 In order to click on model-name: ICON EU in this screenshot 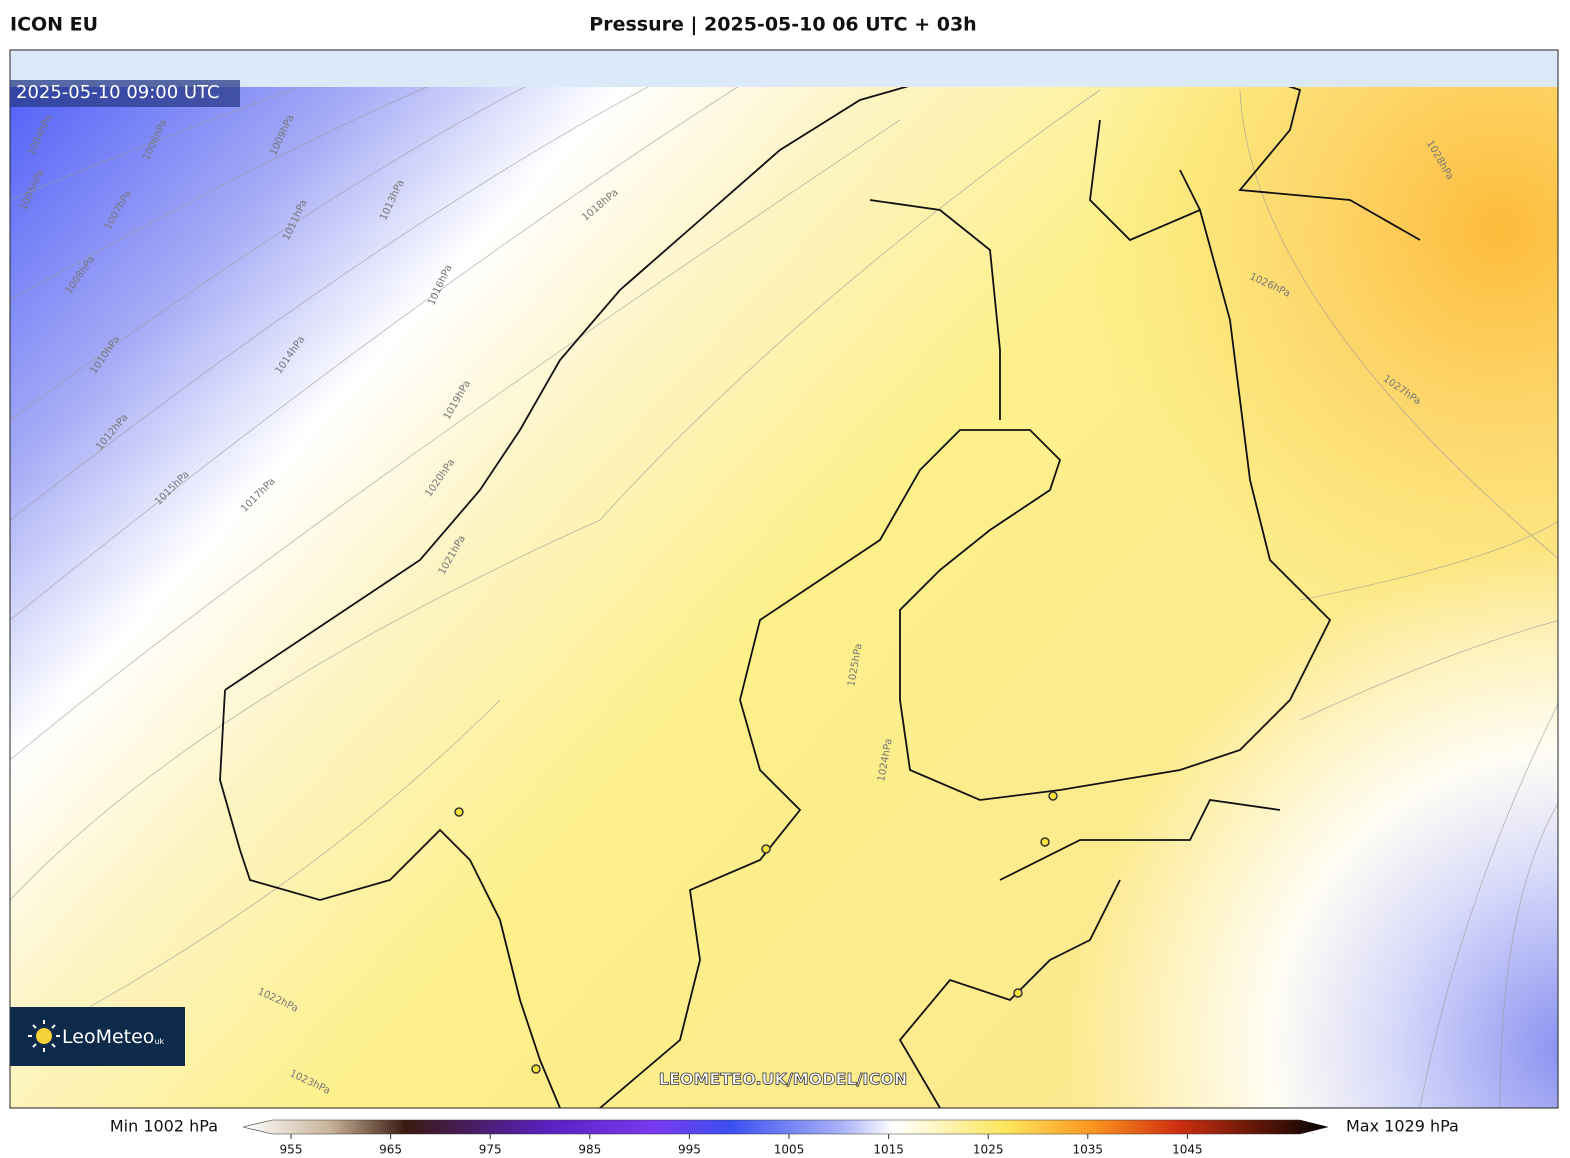, I will do `click(54, 25)`.